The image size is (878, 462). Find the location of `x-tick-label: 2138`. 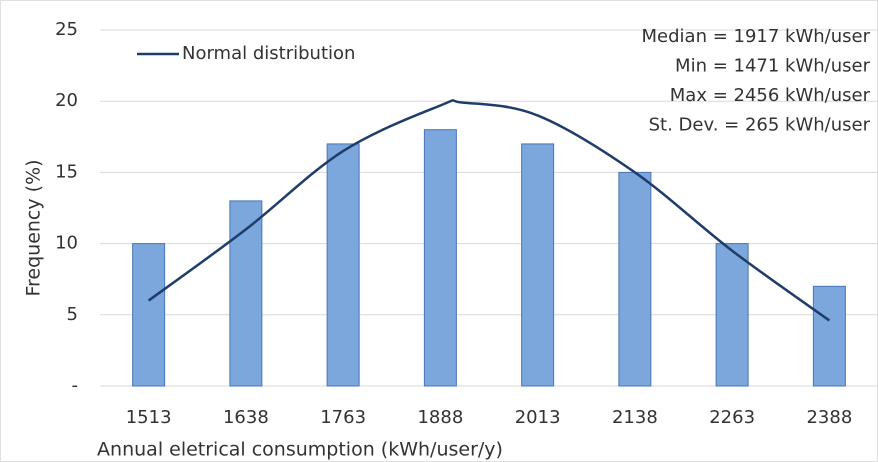

x-tick-label: 2138 is located at coordinates (635, 417).